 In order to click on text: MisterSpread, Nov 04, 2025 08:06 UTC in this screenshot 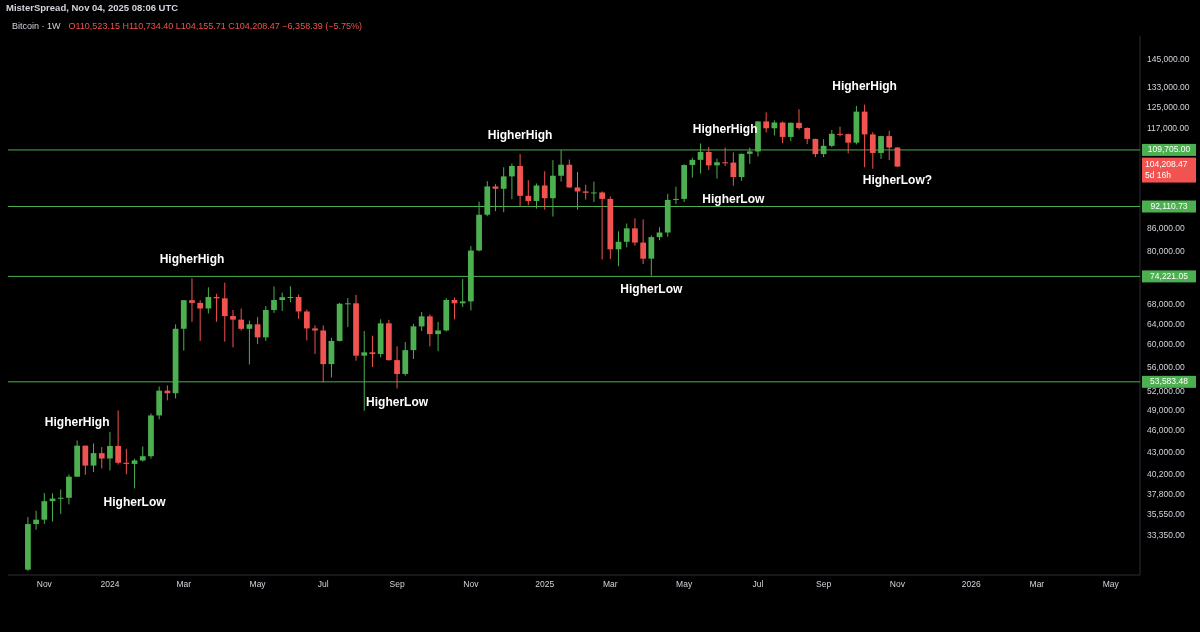, I will do `click(92, 7)`.